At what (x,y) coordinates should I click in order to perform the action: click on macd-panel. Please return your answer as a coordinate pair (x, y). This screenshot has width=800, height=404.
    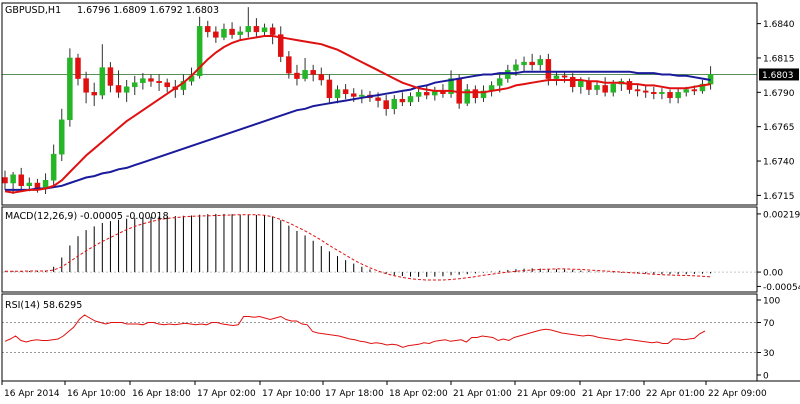
    Looking at the image, I should click on (358, 247).